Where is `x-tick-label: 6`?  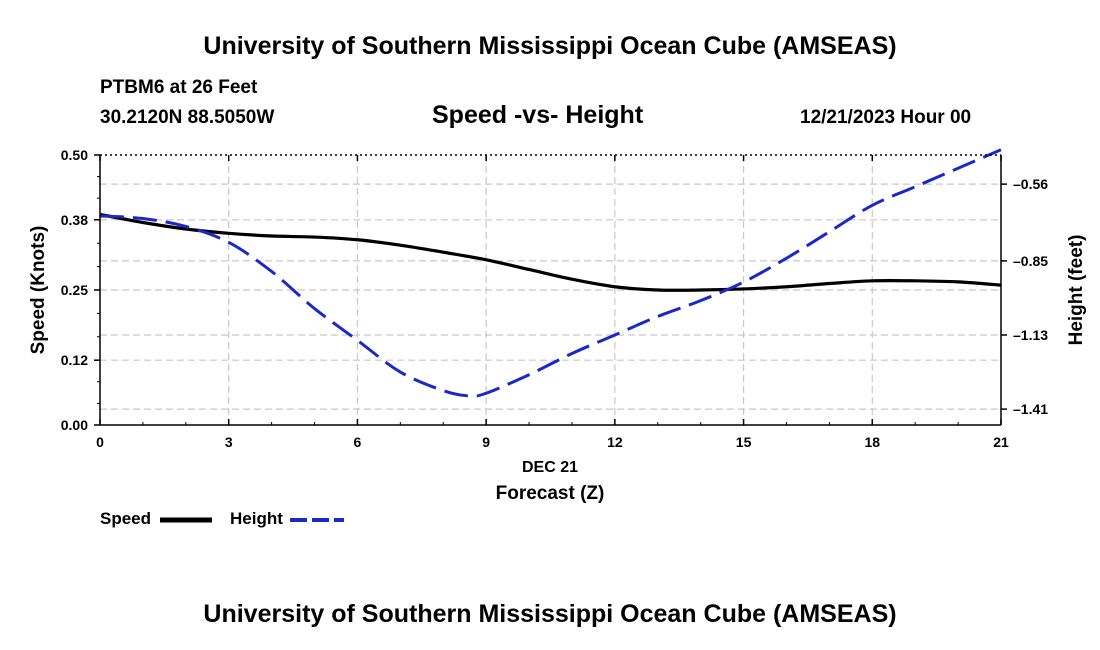
x-tick-label: 6 is located at coordinates (358, 442).